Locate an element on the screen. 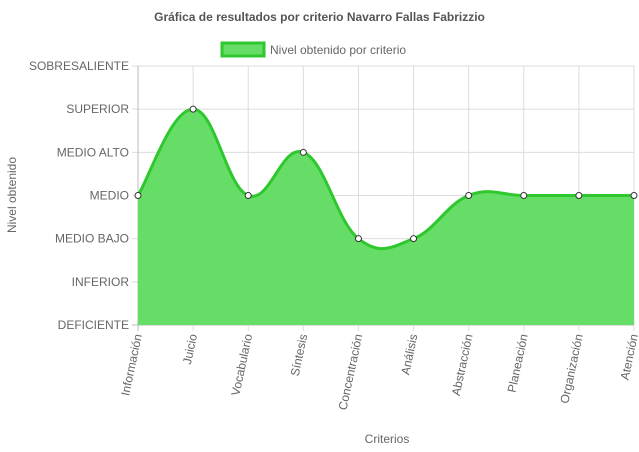 The width and height of the screenshot is (639, 452). legend-swatch is located at coordinates (243, 49).